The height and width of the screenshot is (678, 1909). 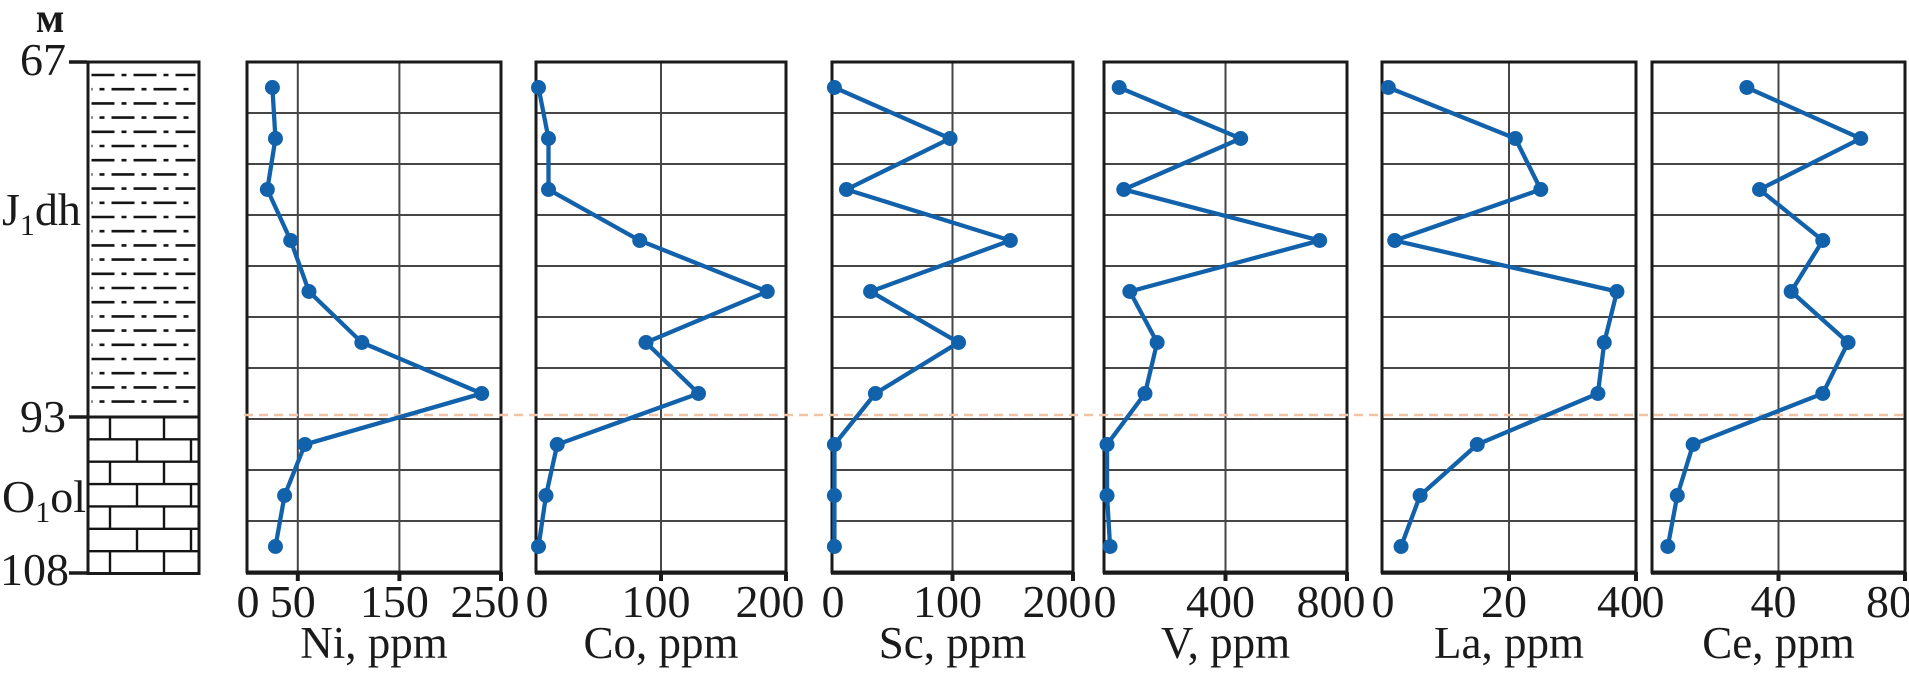 I want to click on strat-unit-label-j1dh: J1dh, so click(x=41, y=212).